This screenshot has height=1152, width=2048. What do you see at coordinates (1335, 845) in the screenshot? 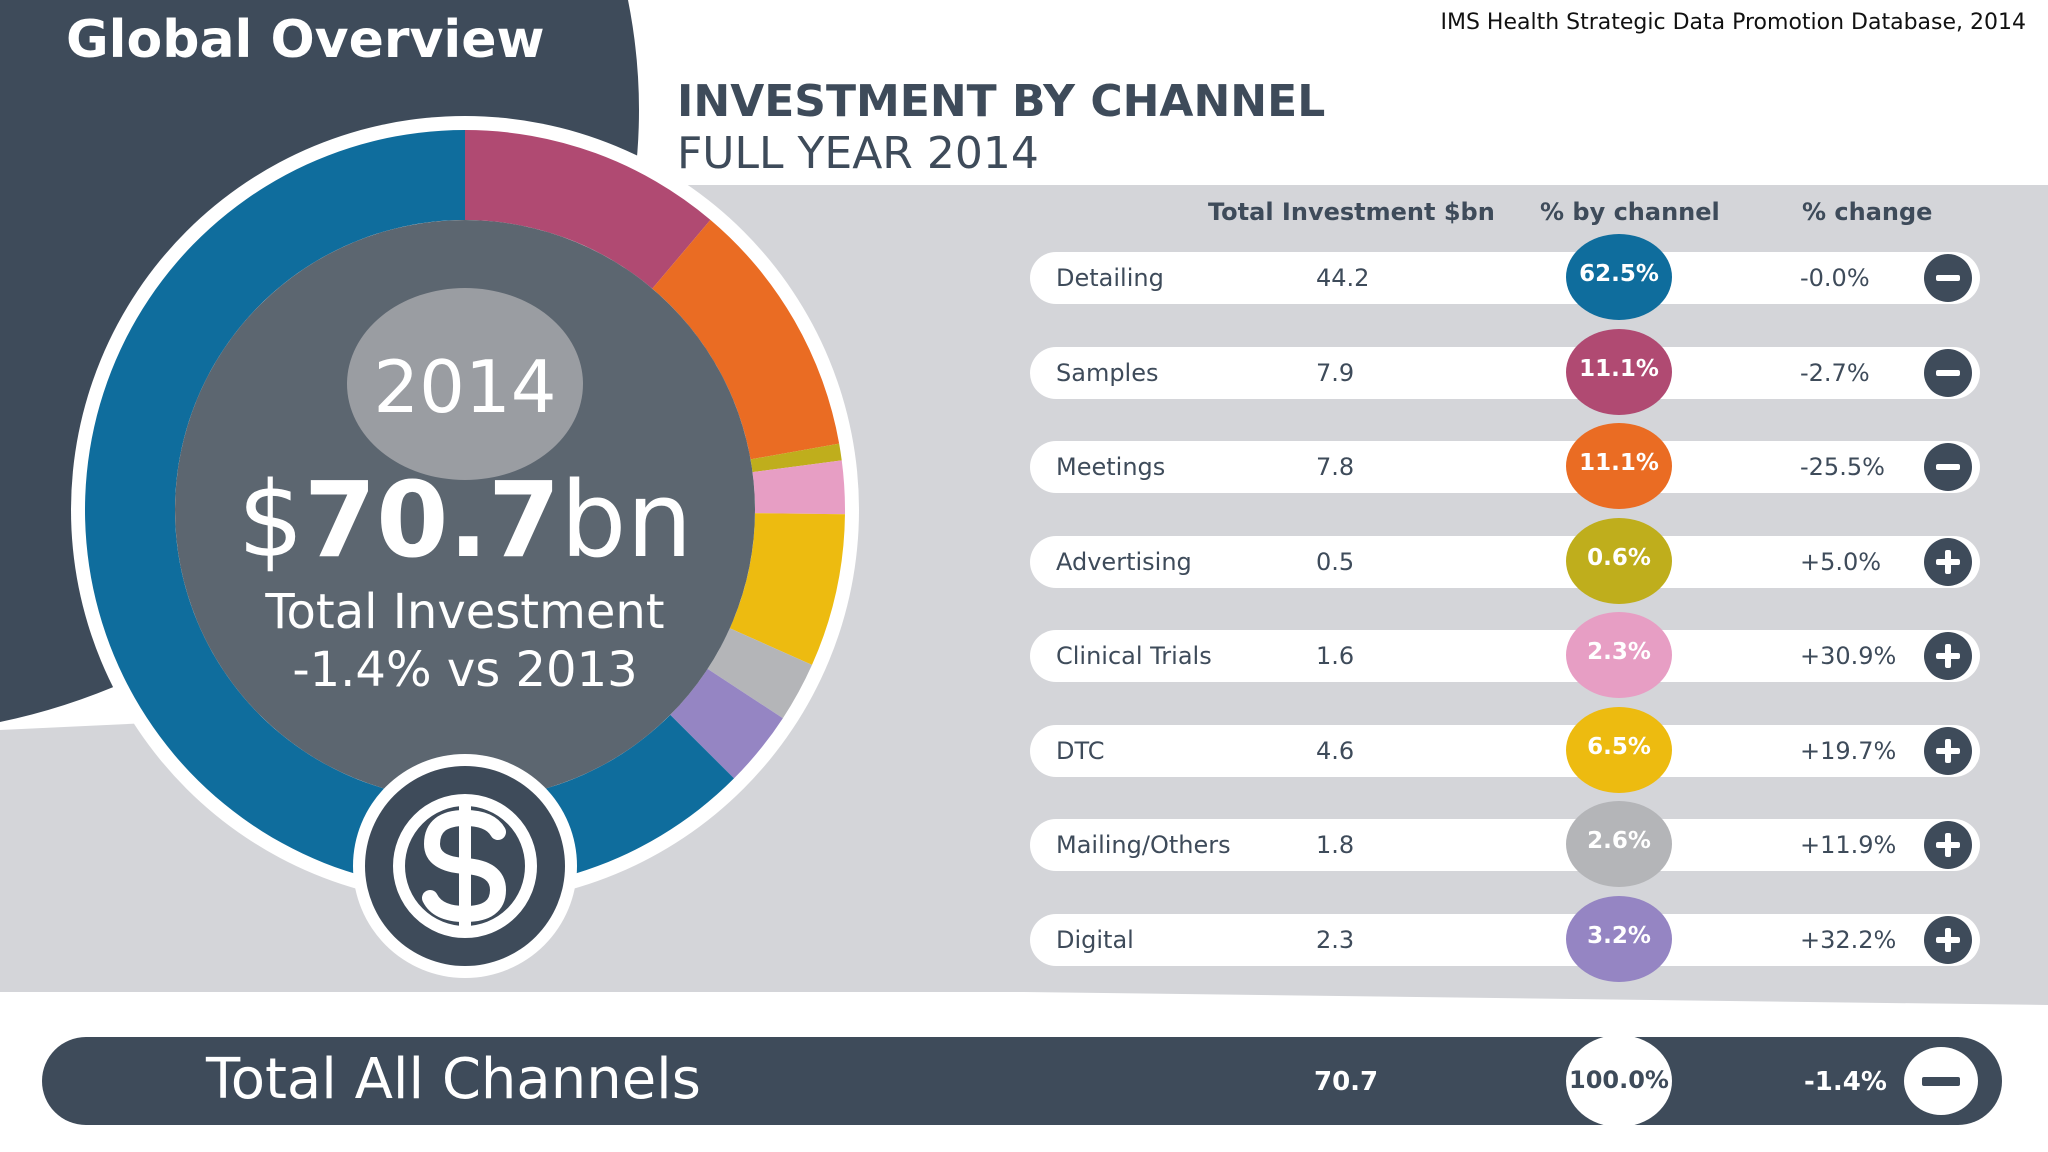
I see `investment-value: 1.8` at bounding box center [1335, 845].